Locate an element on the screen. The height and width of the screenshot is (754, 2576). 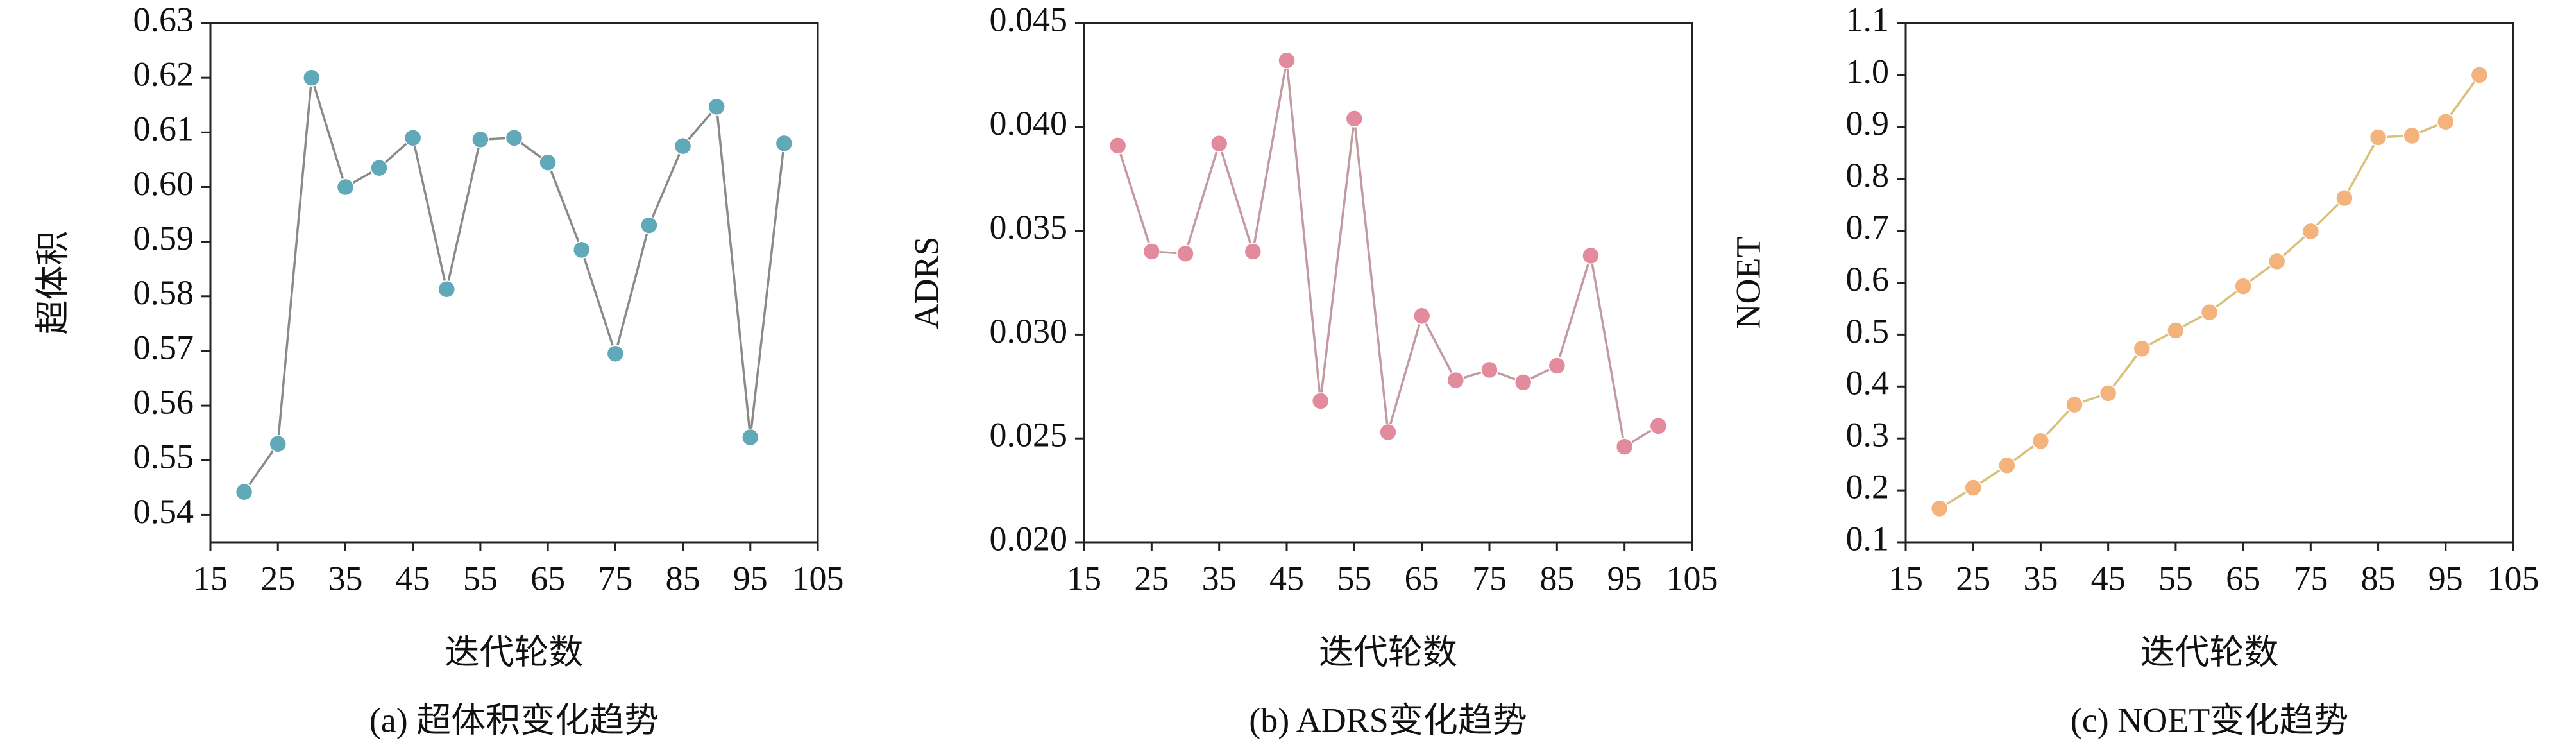
y-tick-label: 0.1 is located at coordinates (1868, 538).